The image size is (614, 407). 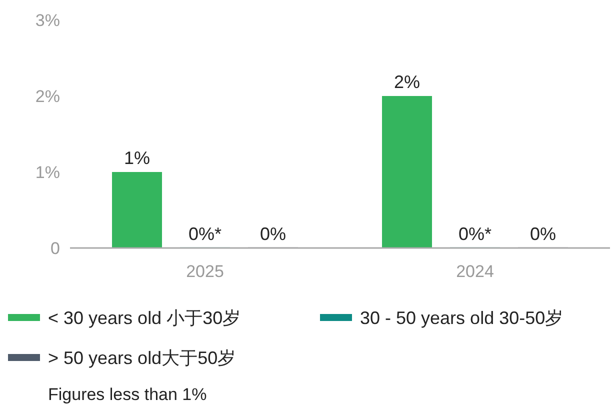 What do you see at coordinates (47, 96) in the screenshot?
I see `y-tick-label: 2%` at bounding box center [47, 96].